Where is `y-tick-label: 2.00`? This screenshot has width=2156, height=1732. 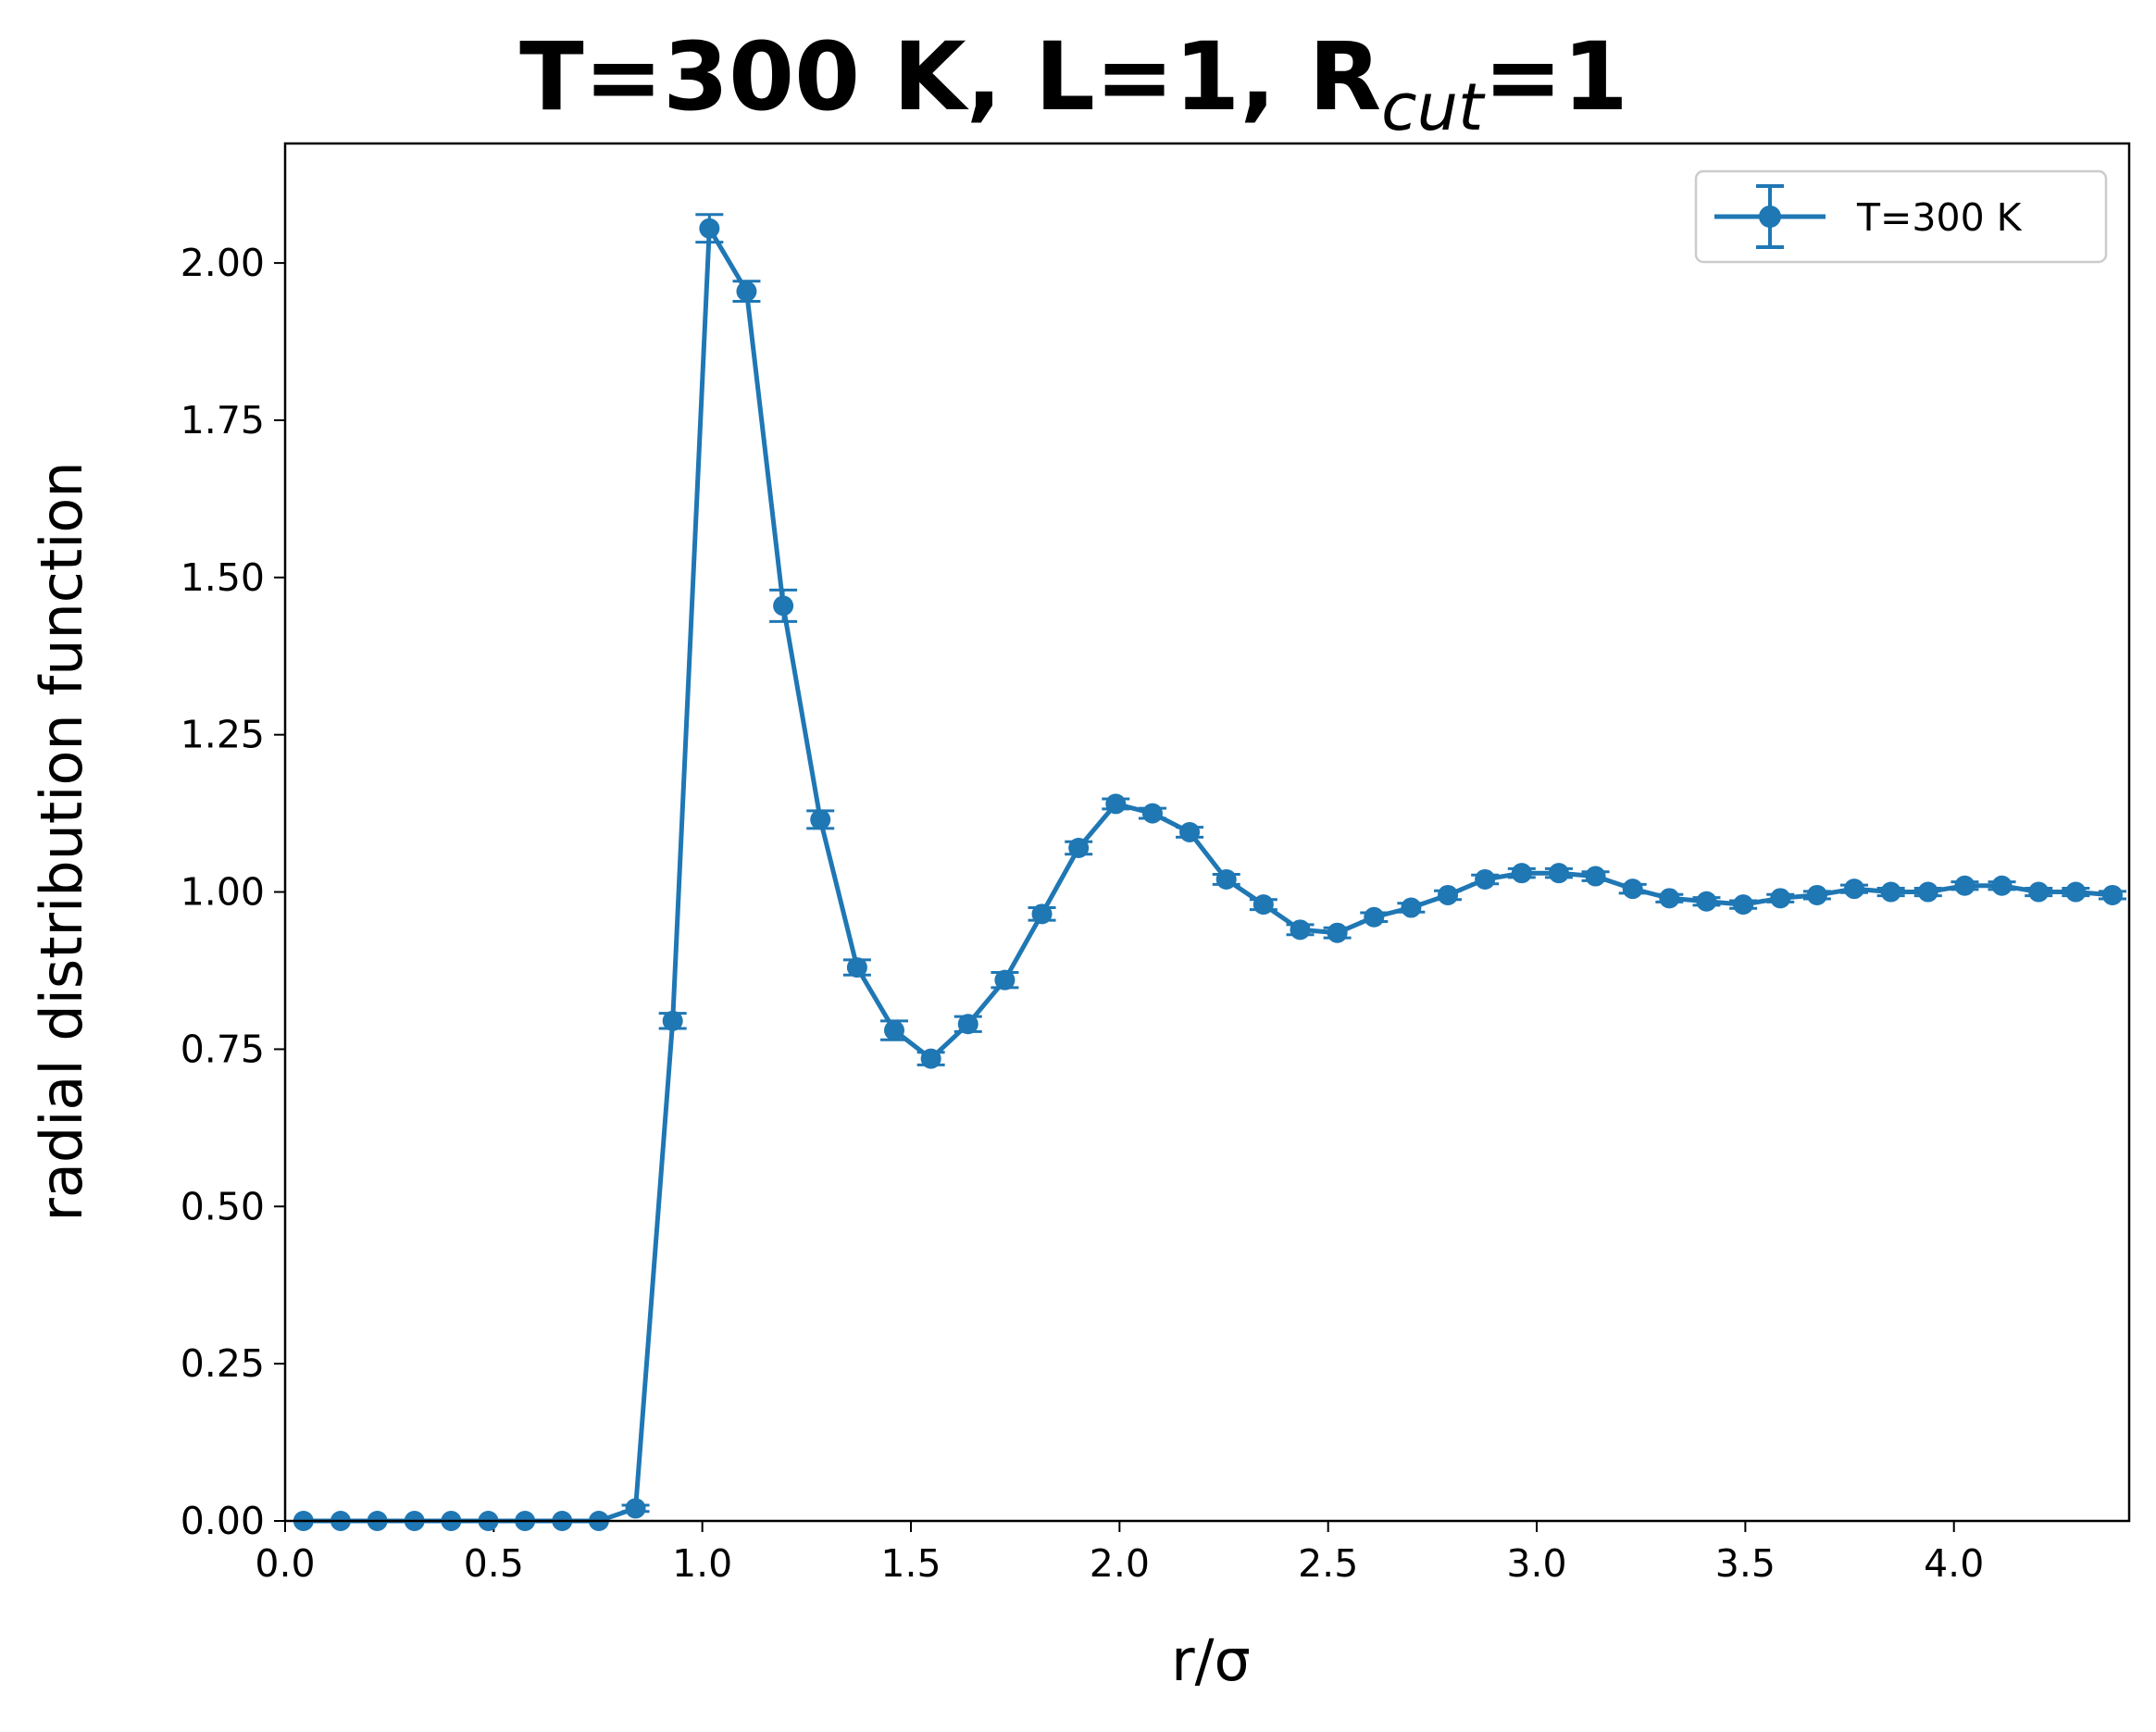 y-tick-label: 2.00 is located at coordinates (223, 263).